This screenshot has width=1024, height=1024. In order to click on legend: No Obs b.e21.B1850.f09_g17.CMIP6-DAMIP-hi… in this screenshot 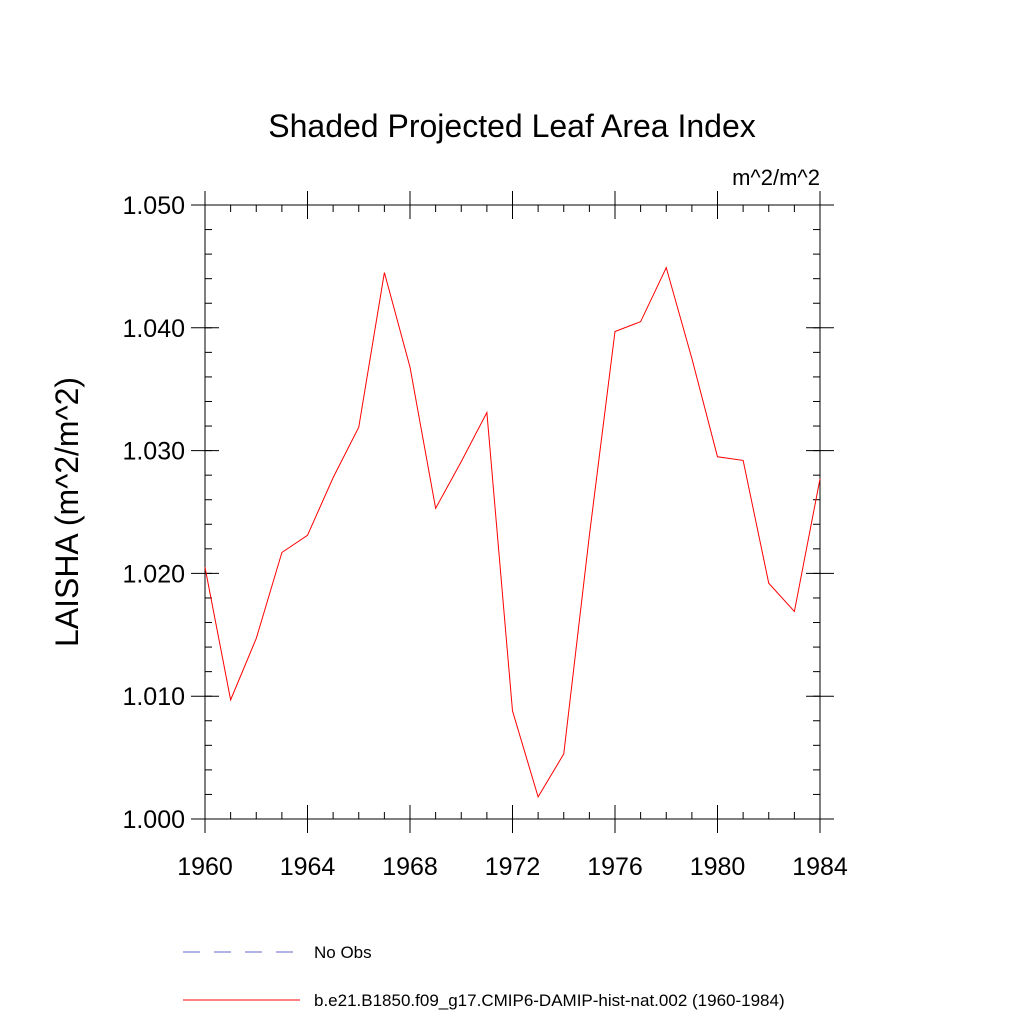, I will do `click(484, 976)`.